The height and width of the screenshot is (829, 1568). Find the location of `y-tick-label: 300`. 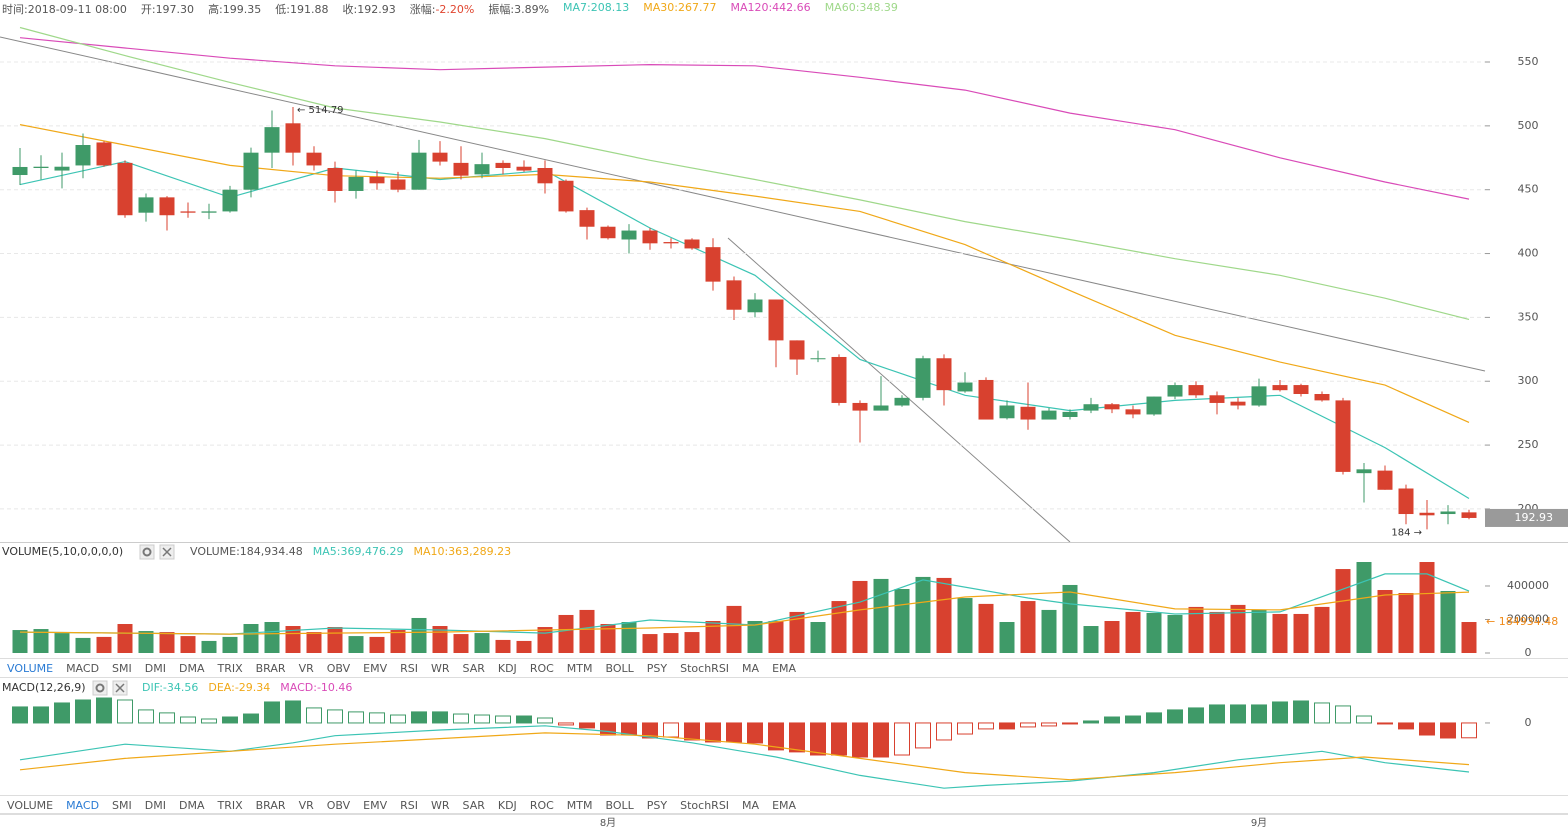

y-tick-label: 300 is located at coordinates (1528, 380).